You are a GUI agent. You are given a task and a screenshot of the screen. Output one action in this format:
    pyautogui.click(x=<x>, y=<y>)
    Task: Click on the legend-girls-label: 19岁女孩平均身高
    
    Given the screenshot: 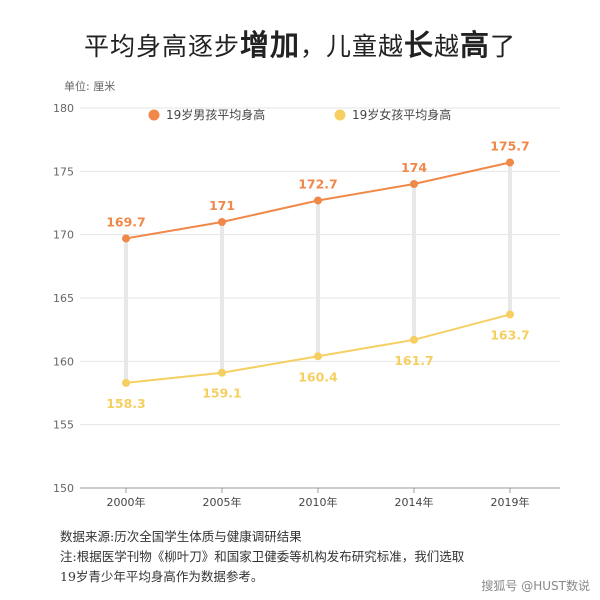 What is the action you would take?
    pyautogui.click(x=401, y=114)
    